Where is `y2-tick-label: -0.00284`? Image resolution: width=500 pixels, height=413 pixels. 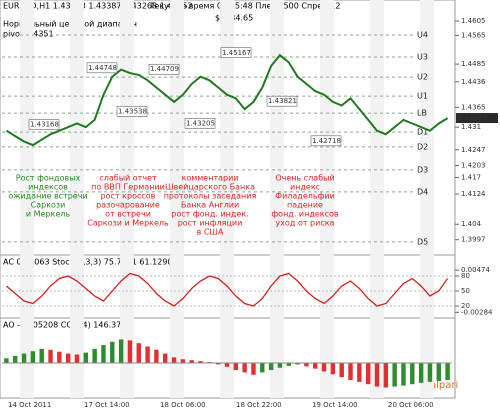
y2-tick-label: -0.00284 is located at coordinates (477, 312).